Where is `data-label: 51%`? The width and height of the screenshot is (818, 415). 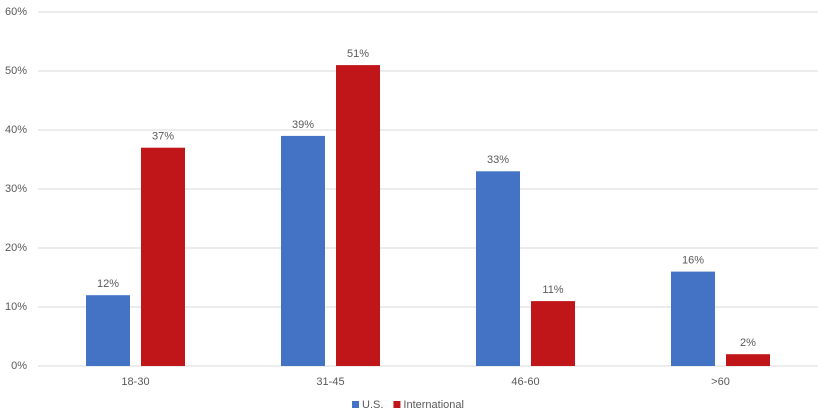
data-label: 51% is located at coordinates (358, 54).